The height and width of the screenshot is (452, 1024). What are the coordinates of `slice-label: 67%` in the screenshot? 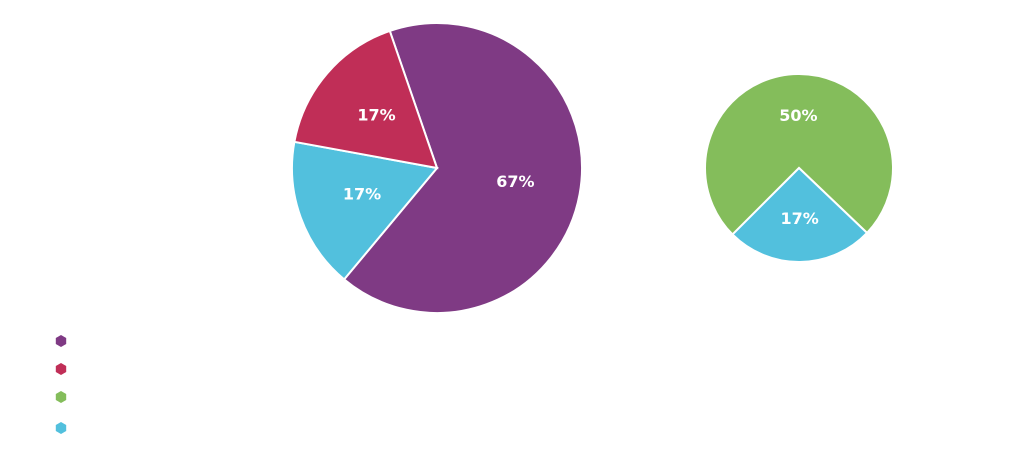 It's located at (515, 181).